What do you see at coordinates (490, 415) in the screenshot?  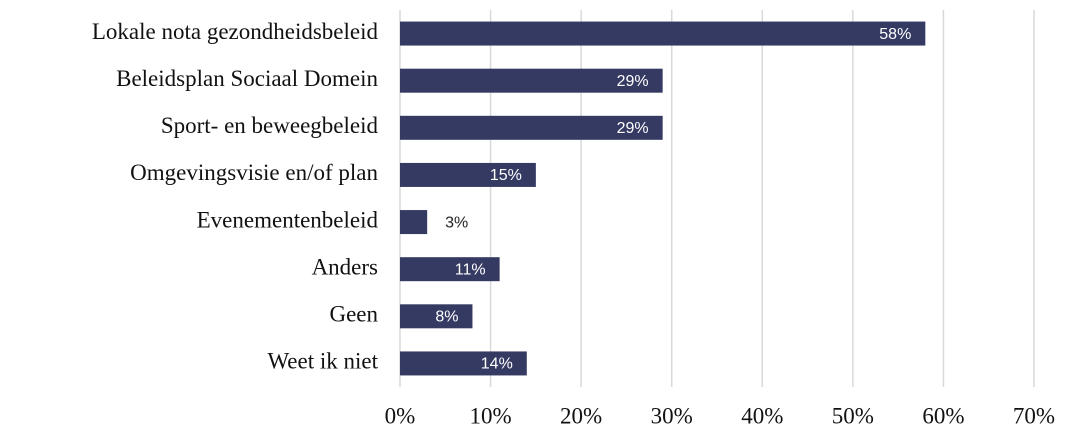 I see `x-tick-label: 10%` at bounding box center [490, 415].